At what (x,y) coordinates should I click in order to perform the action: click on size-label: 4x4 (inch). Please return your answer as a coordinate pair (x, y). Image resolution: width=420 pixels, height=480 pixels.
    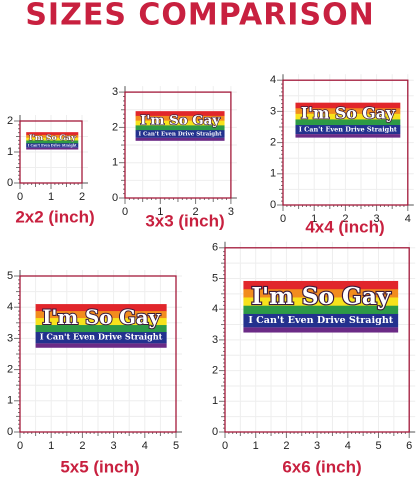
    Looking at the image, I should click on (344, 226).